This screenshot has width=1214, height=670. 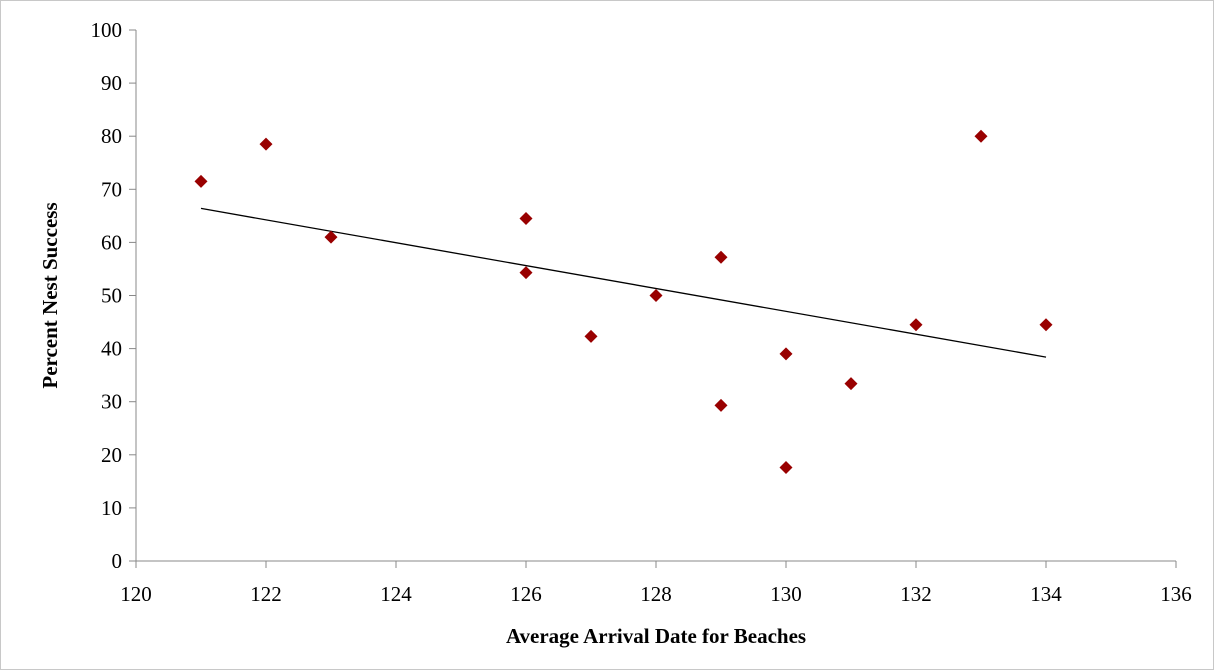 I want to click on y-tick-label: 90, so click(x=111, y=83).